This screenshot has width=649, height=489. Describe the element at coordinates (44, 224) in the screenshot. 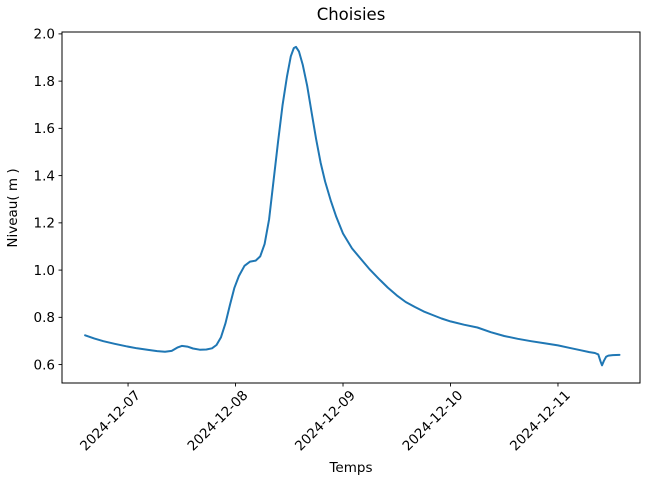

I see `y-tick-label: 1.2` at that location.